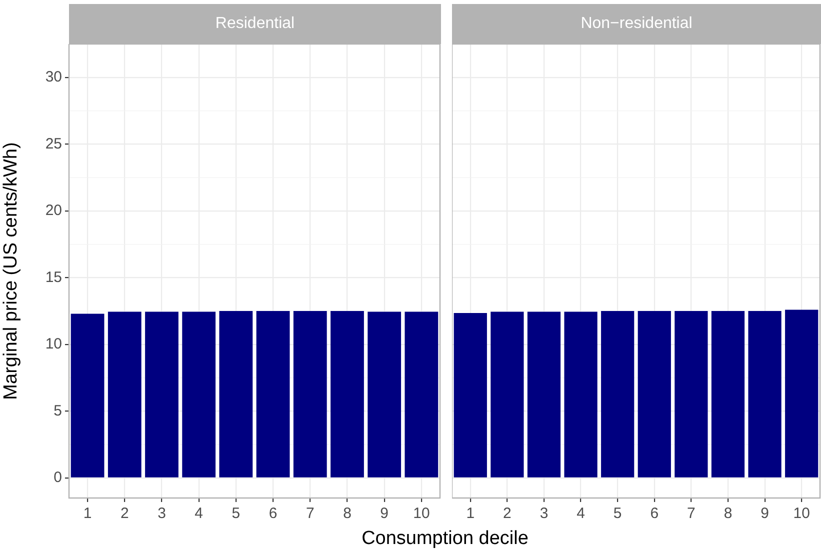 This screenshot has height=553, width=821. Describe the element at coordinates (53, 143) in the screenshot. I see `y-tick-label: 25` at that location.